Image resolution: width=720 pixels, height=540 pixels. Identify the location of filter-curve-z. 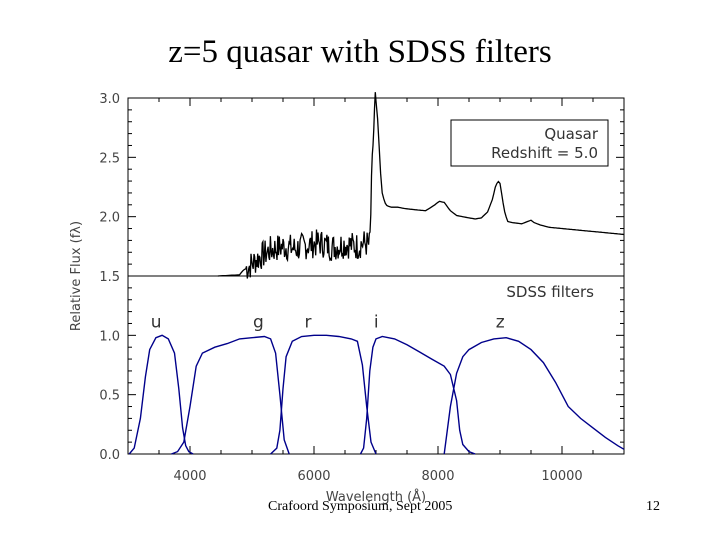
(534, 395).